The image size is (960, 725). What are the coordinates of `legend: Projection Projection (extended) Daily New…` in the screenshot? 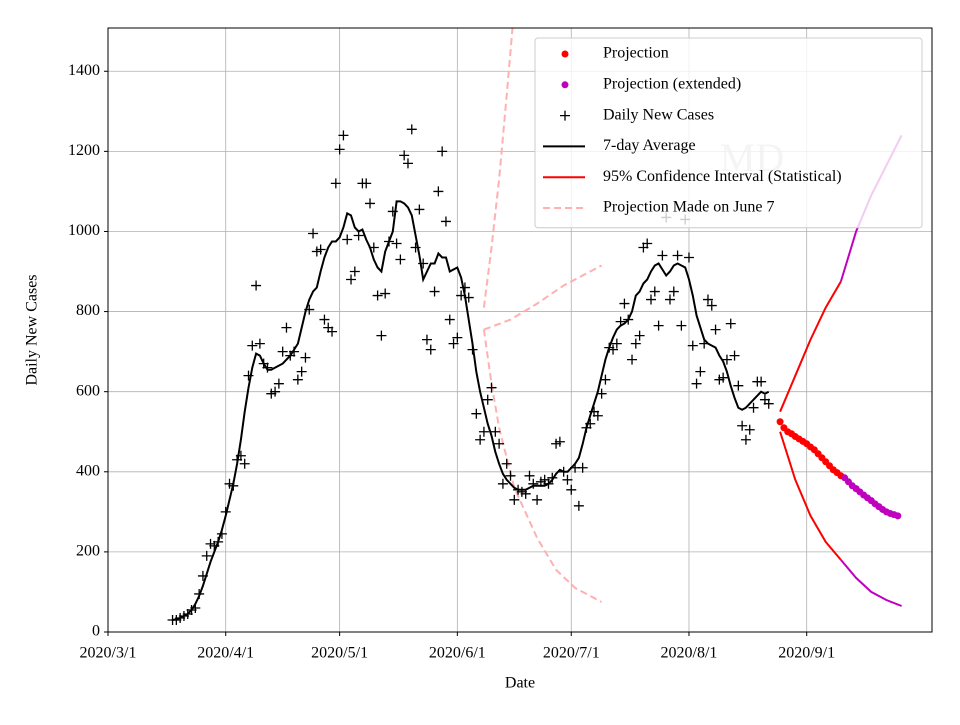 It's located at (728, 133).